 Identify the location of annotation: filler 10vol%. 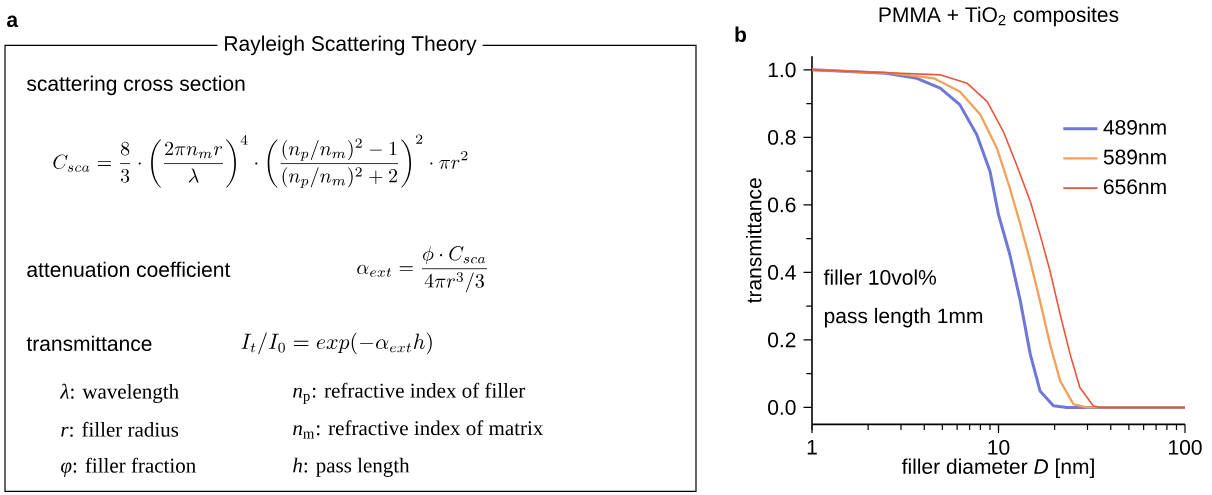
(879, 277).